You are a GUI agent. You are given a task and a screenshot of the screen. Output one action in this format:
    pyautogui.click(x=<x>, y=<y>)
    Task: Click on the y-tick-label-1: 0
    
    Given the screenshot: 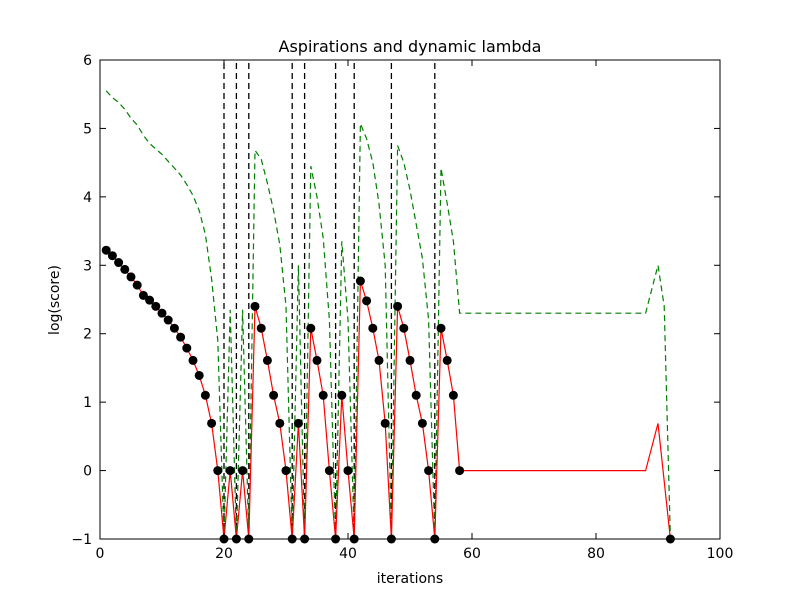 What is the action you would take?
    pyautogui.click(x=87, y=472)
    